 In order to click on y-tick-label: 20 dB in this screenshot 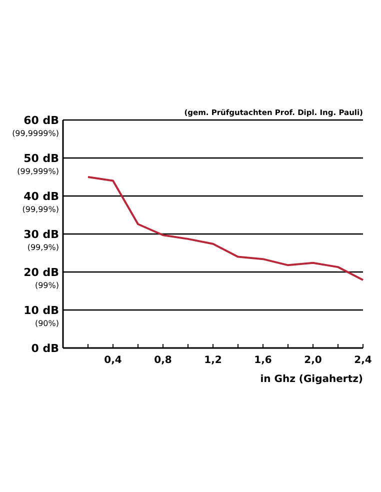, I will do `click(41, 272)`.